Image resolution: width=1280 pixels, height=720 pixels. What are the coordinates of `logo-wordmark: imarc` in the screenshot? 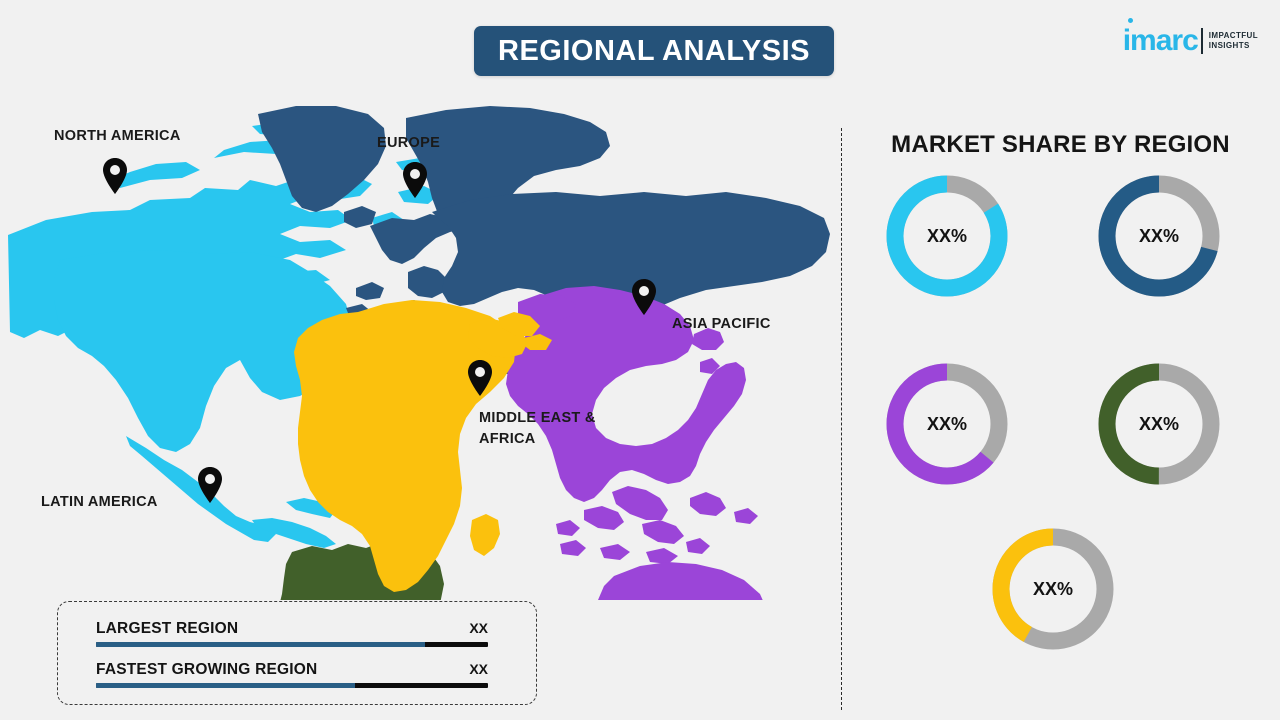 It's located at (1160, 37).